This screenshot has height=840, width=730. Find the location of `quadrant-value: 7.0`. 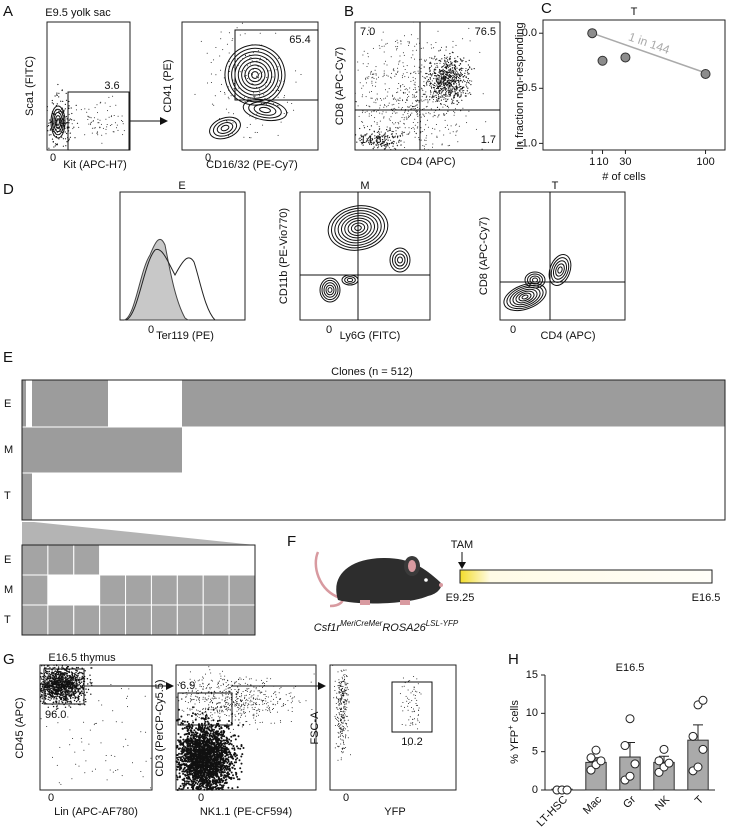

quadrant-value: 7.0 is located at coordinates (367, 32).